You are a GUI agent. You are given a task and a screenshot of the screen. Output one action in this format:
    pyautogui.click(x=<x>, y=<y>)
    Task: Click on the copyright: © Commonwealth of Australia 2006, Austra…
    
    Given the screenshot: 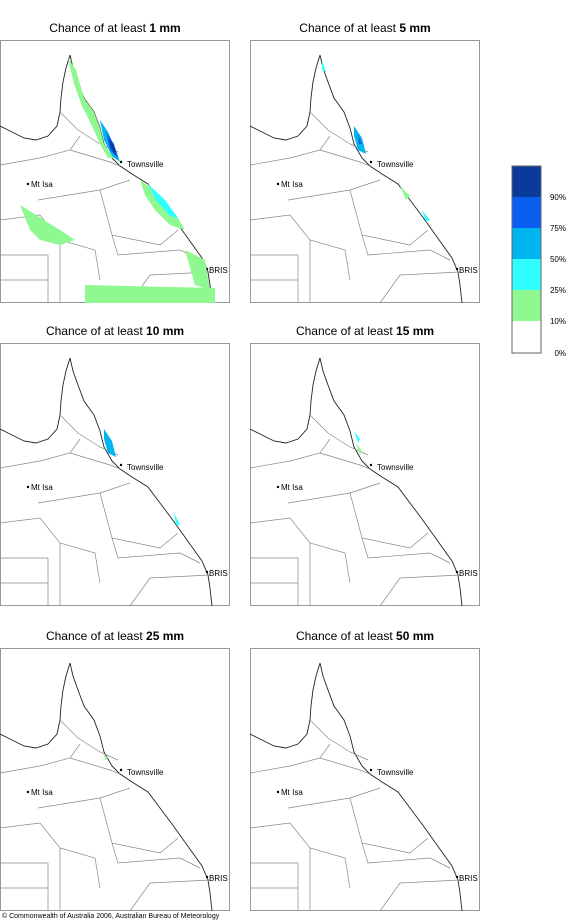 What is the action you would take?
    pyautogui.click(x=111, y=916)
    